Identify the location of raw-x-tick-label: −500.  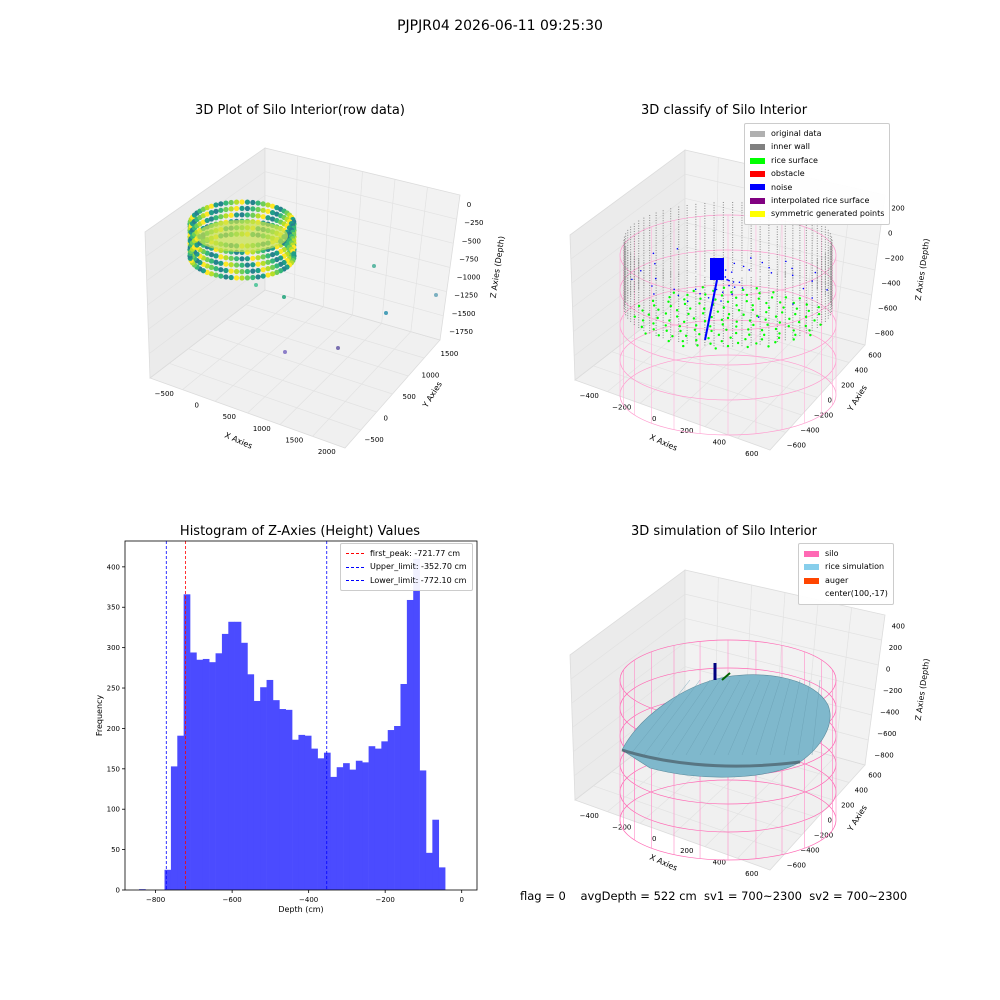
(164, 394).